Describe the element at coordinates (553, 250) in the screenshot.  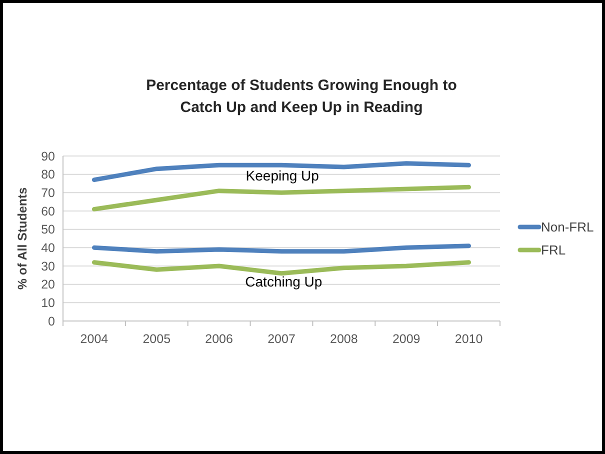
I see `legend-label: FRL` at that location.